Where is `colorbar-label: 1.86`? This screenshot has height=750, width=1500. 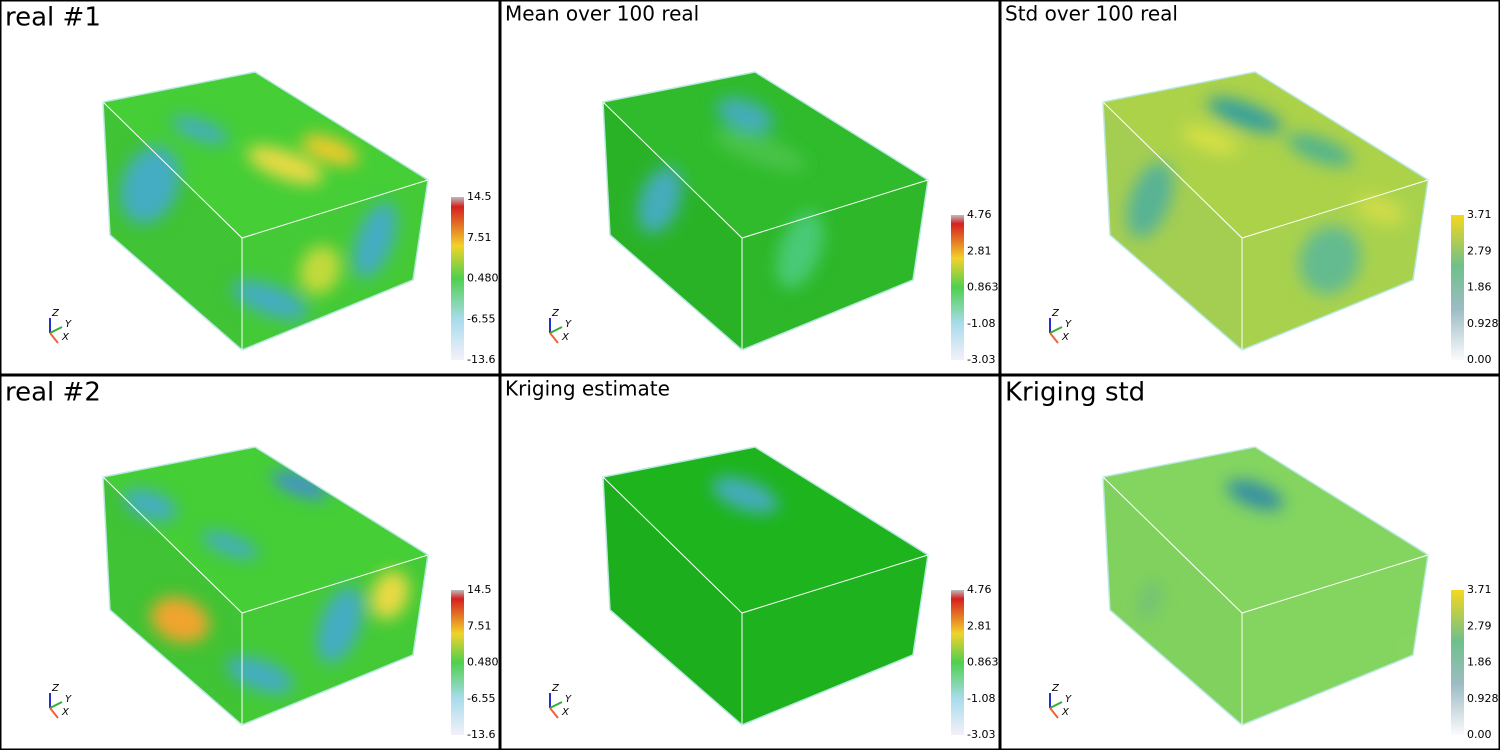 colorbar-label: 1.86 is located at coordinates (1479, 287).